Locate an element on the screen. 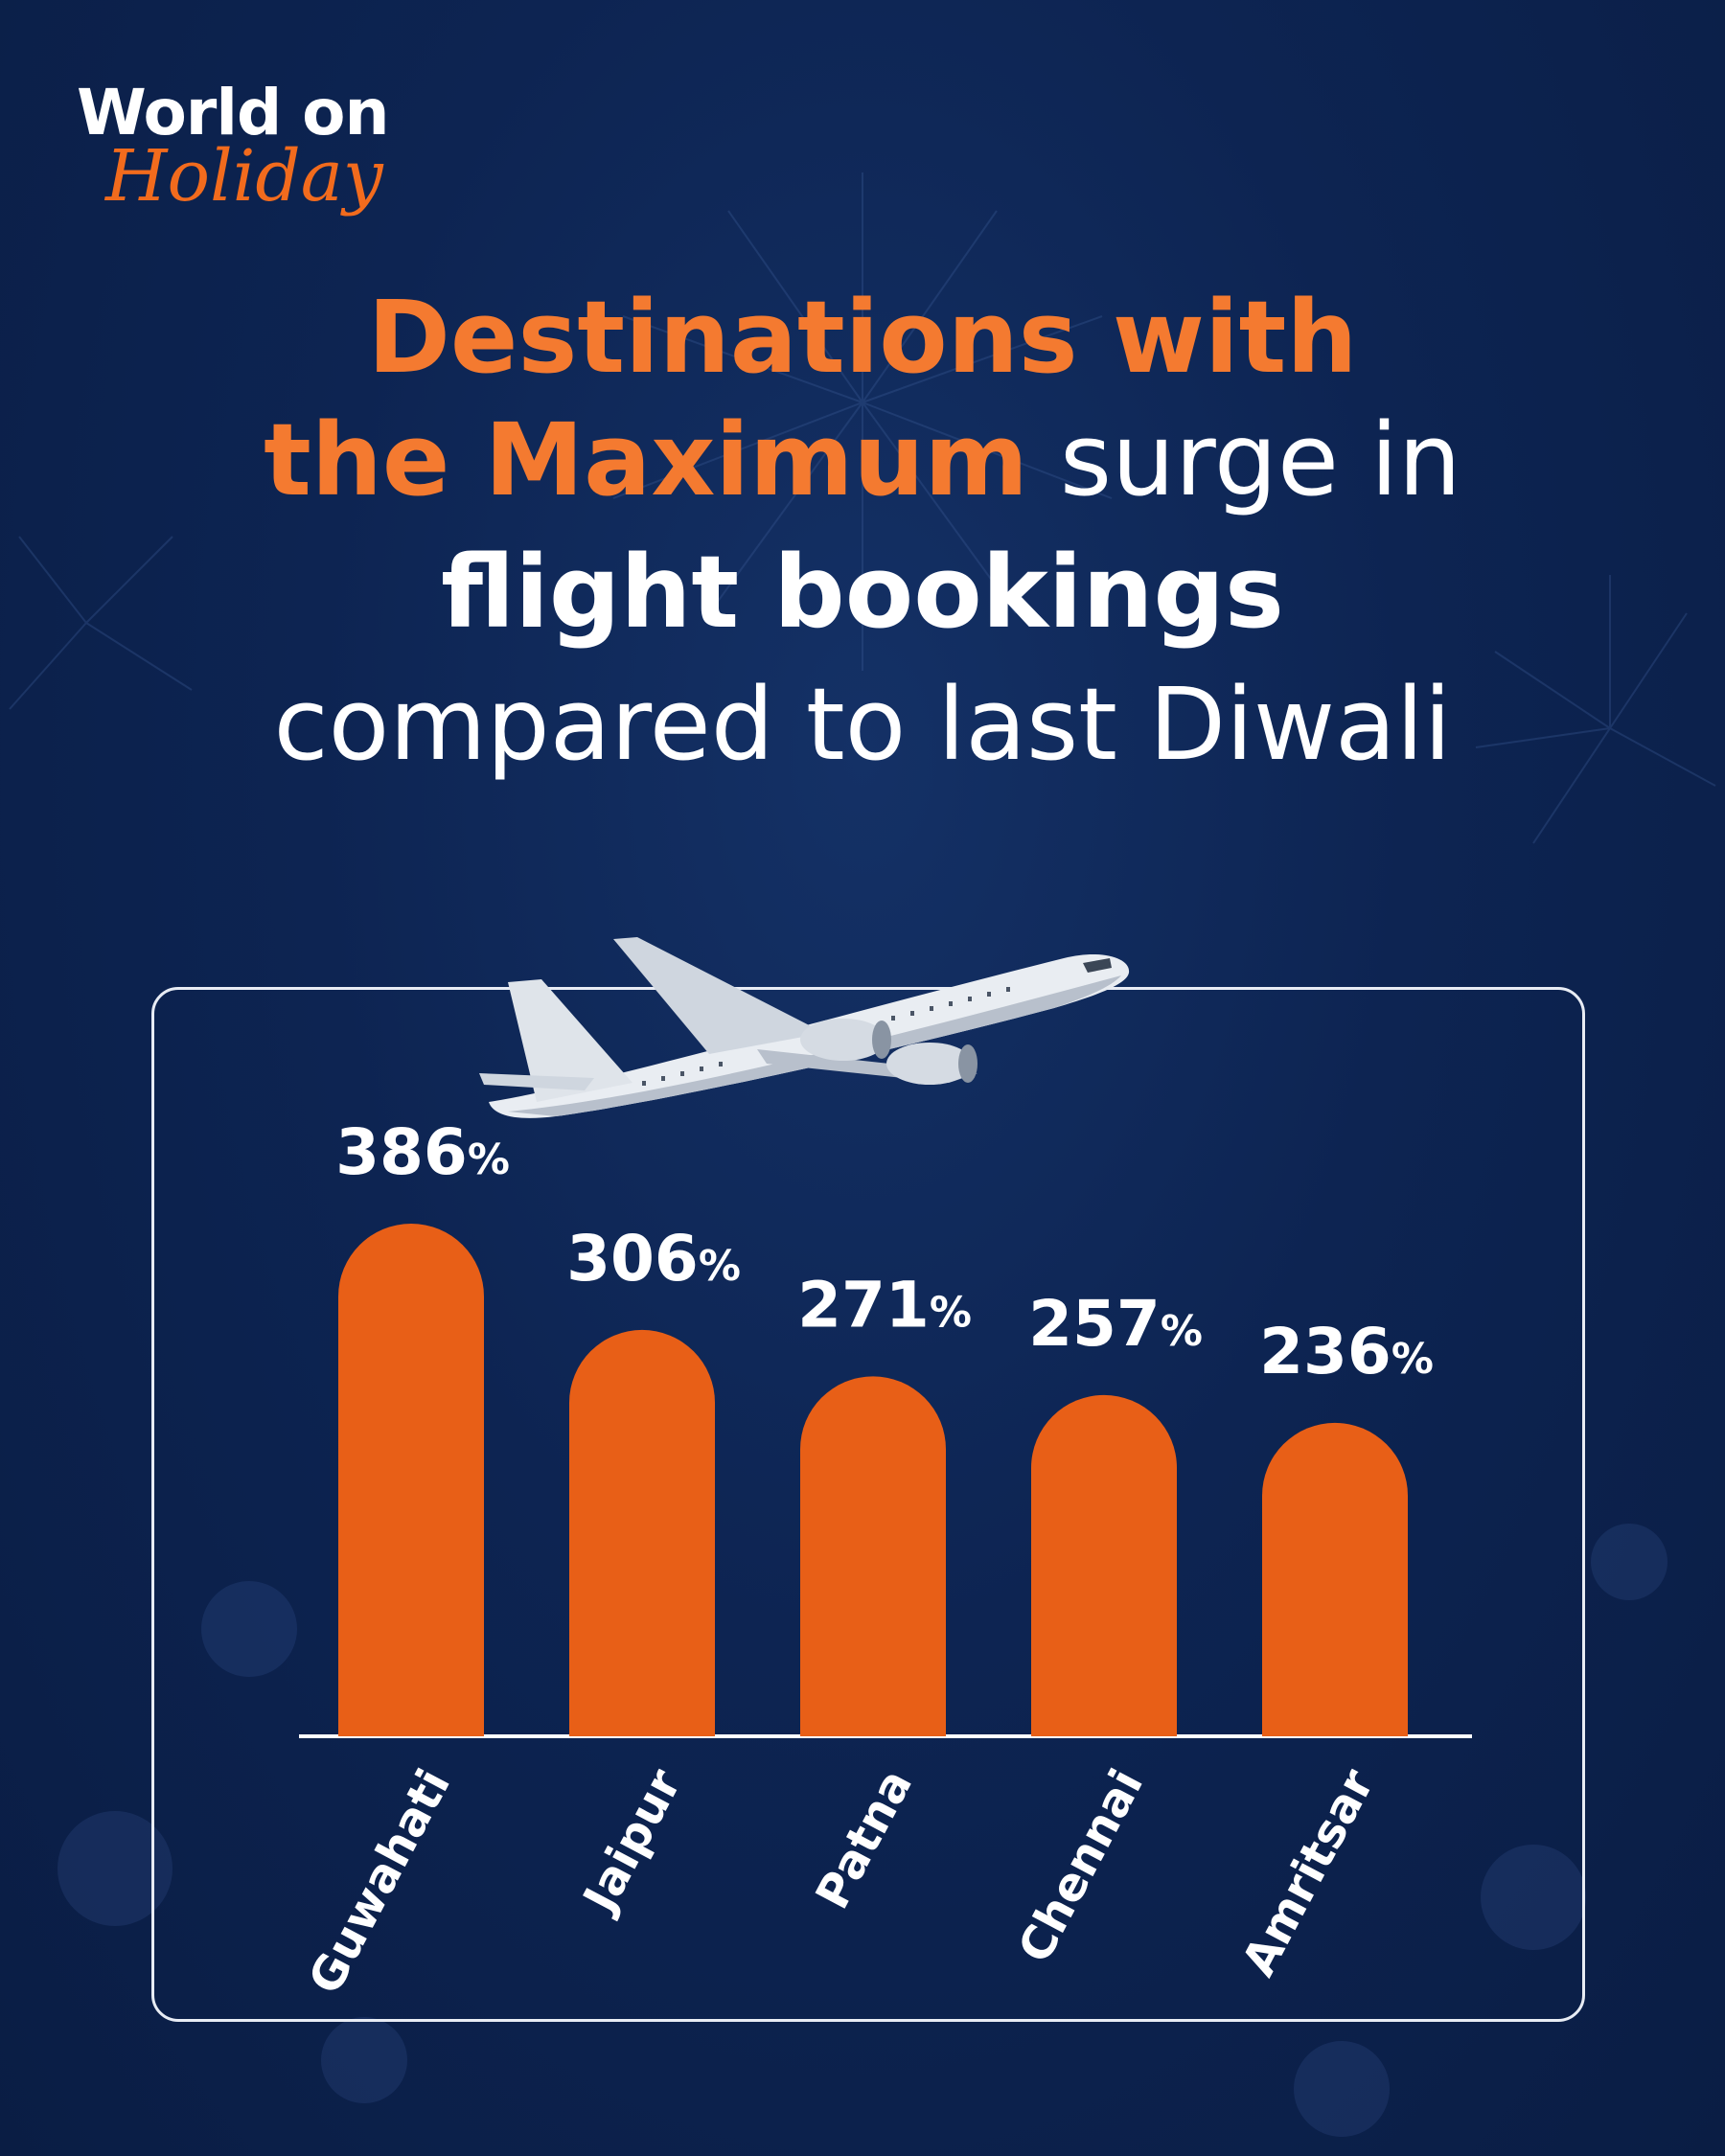 This screenshot has height=2156, width=1725. headline-line-4: compared to last Diwali is located at coordinates (862, 724).